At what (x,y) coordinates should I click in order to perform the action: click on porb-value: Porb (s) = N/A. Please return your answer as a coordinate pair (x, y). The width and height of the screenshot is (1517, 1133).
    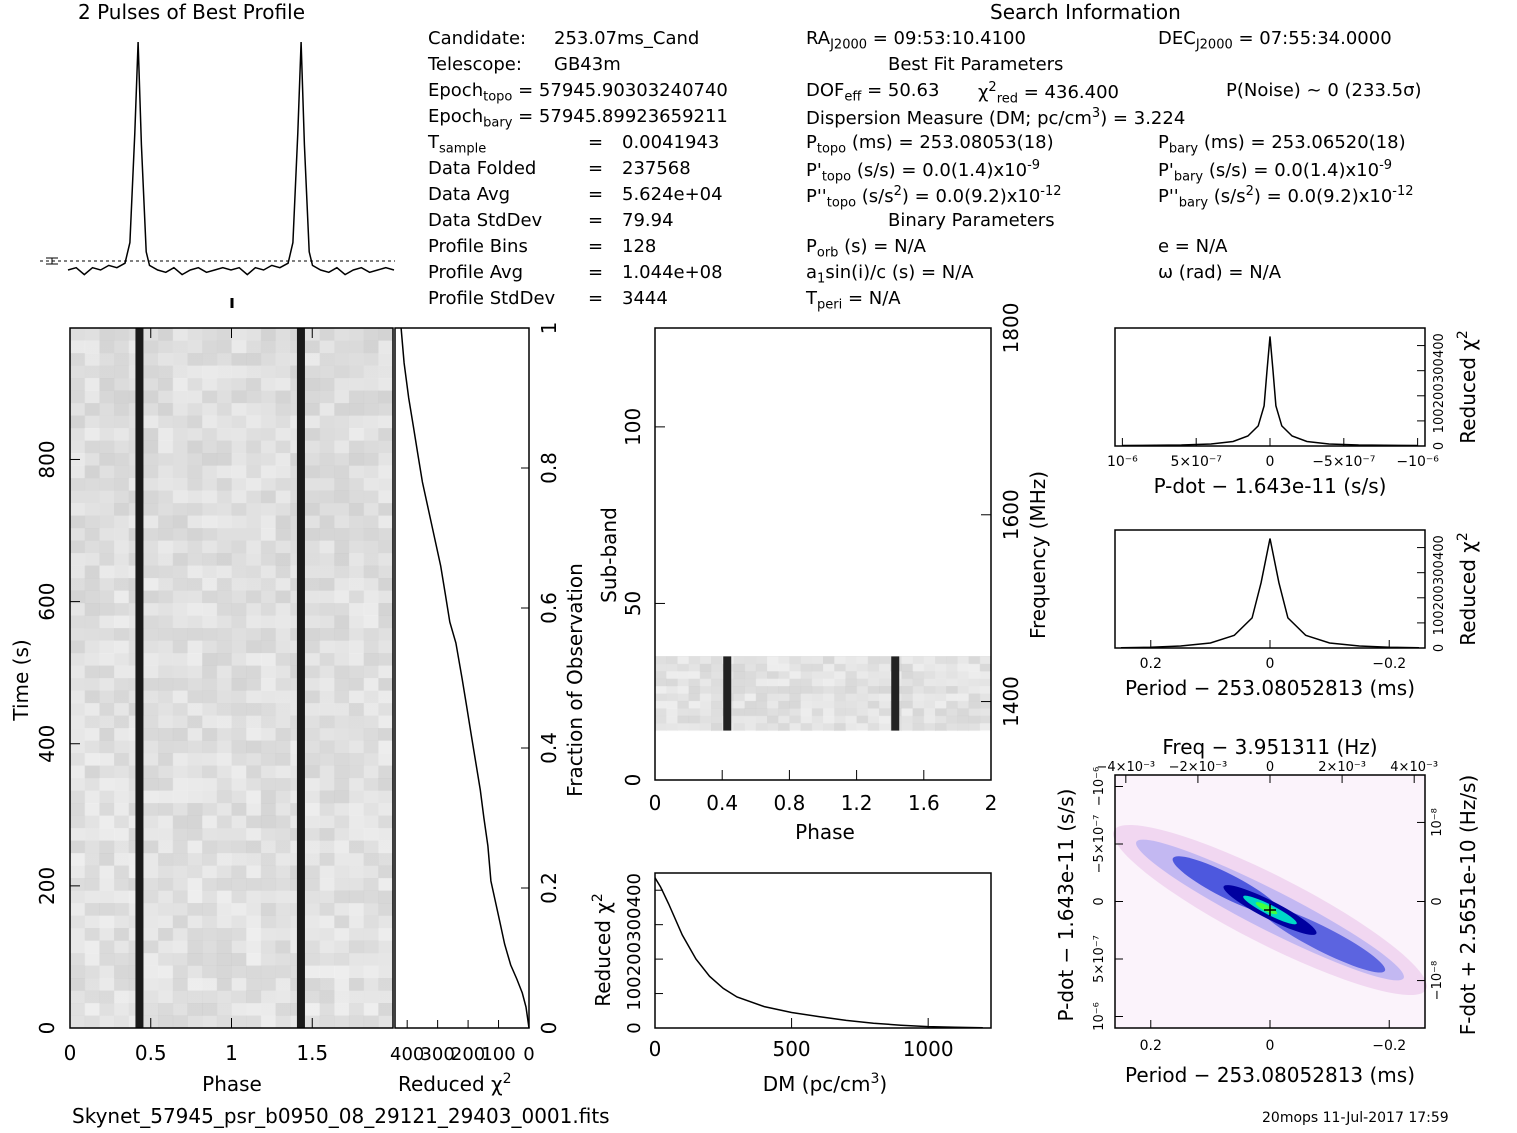
    Looking at the image, I should click on (866, 248).